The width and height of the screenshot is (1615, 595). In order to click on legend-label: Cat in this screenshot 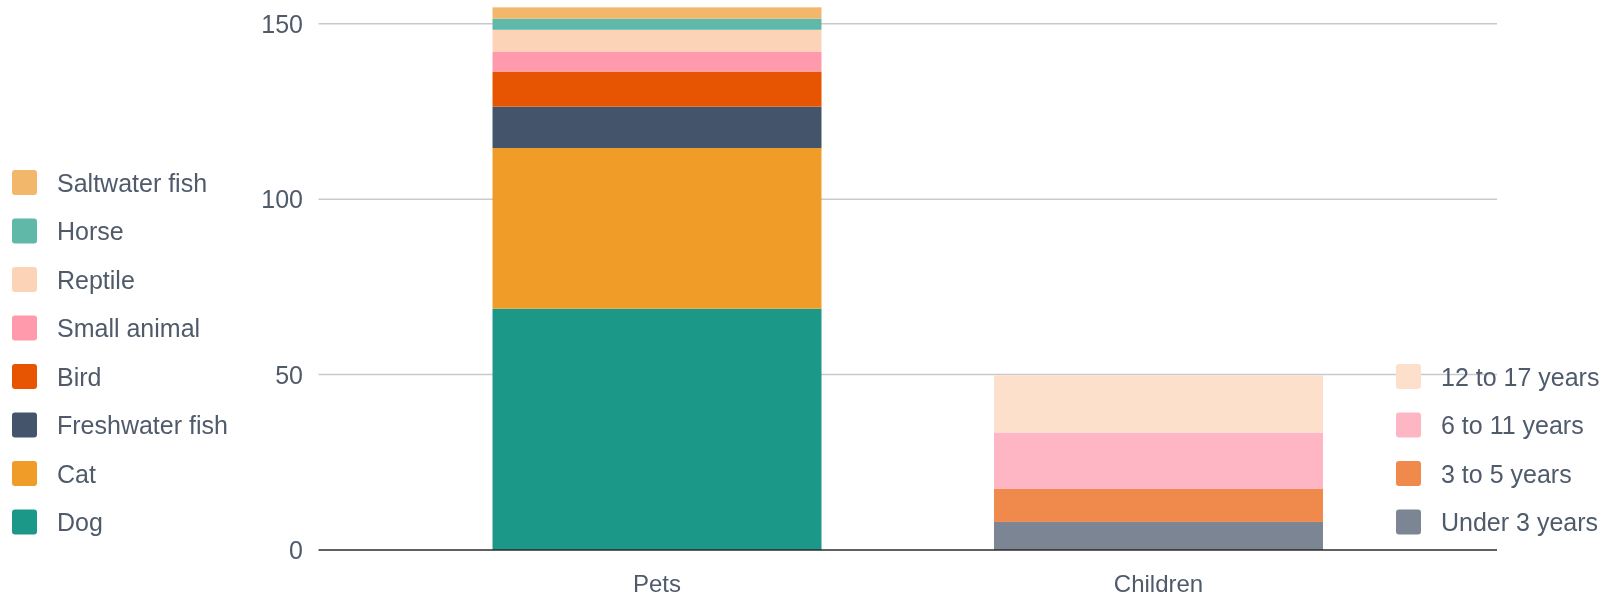, I will do `click(76, 473)`.